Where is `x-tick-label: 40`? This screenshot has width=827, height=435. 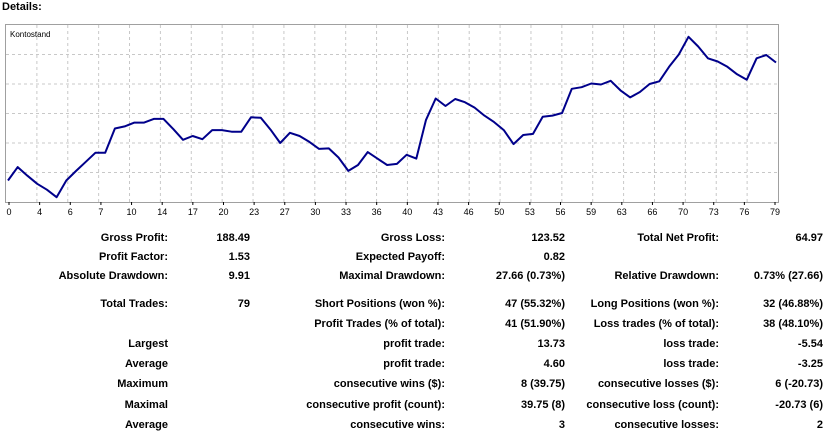
x-tick-label: 40 is located at coordinates (407, 212).